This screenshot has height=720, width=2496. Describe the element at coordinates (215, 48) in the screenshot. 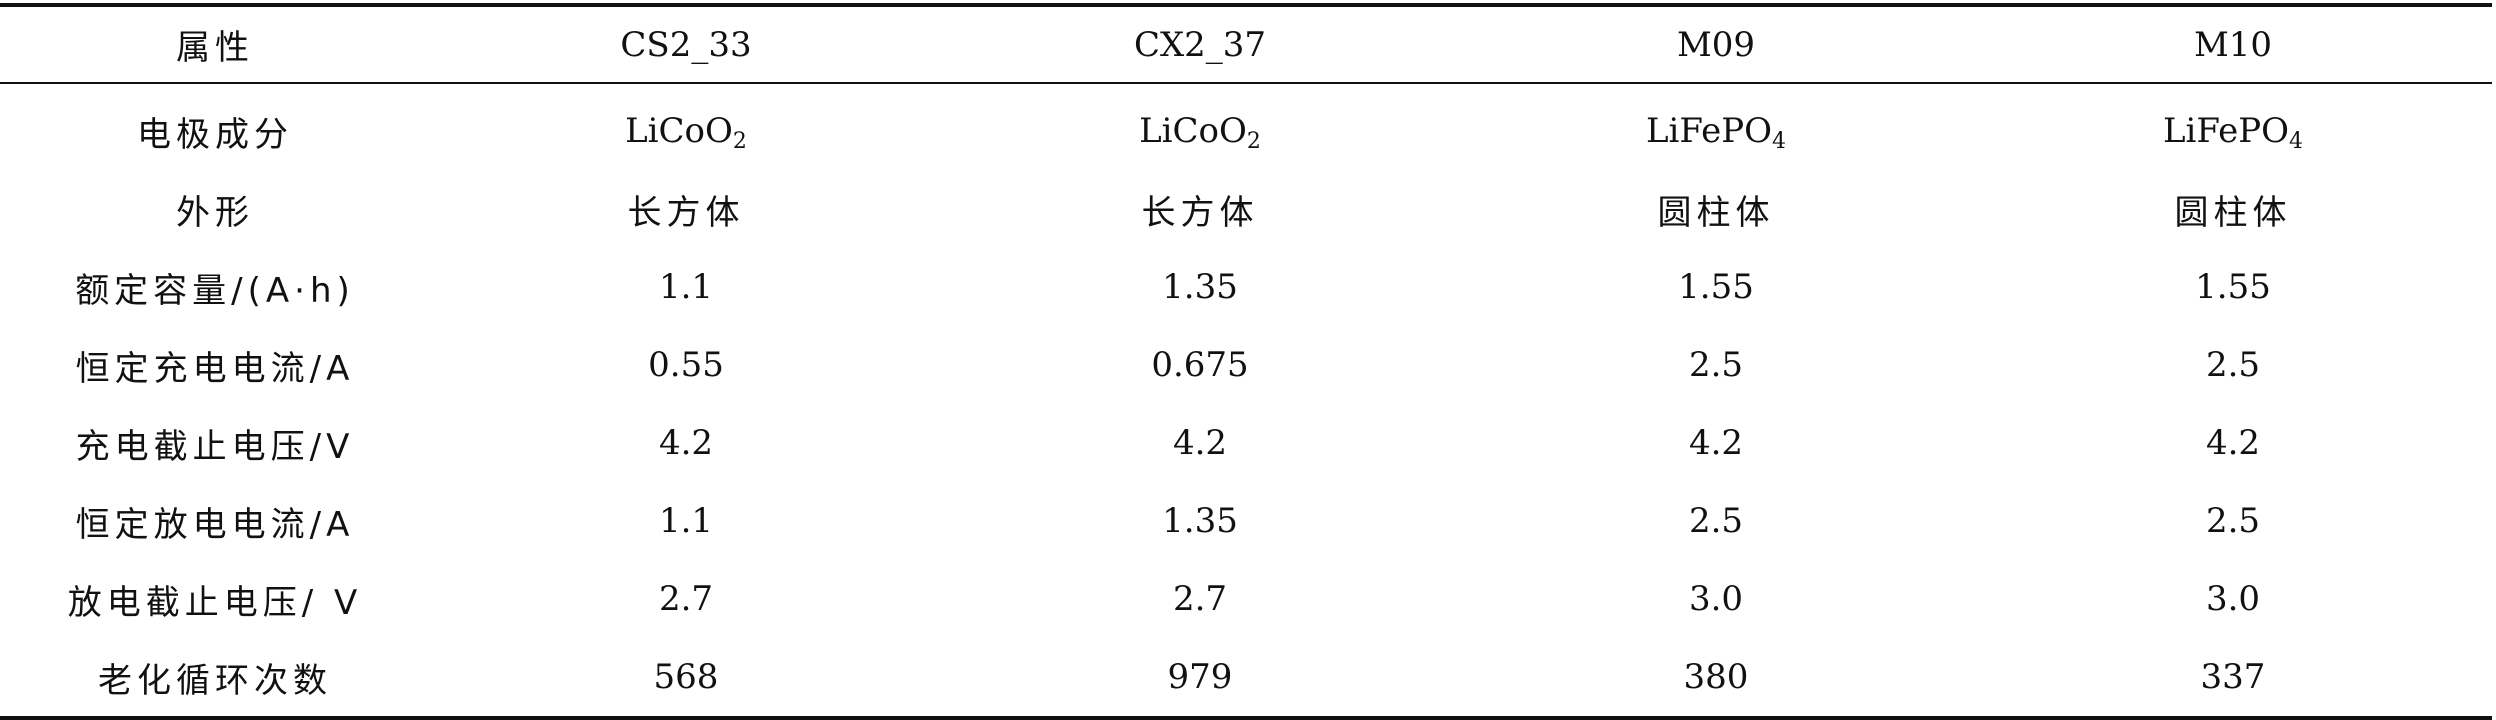

I see `header-property: 属性` at that location.